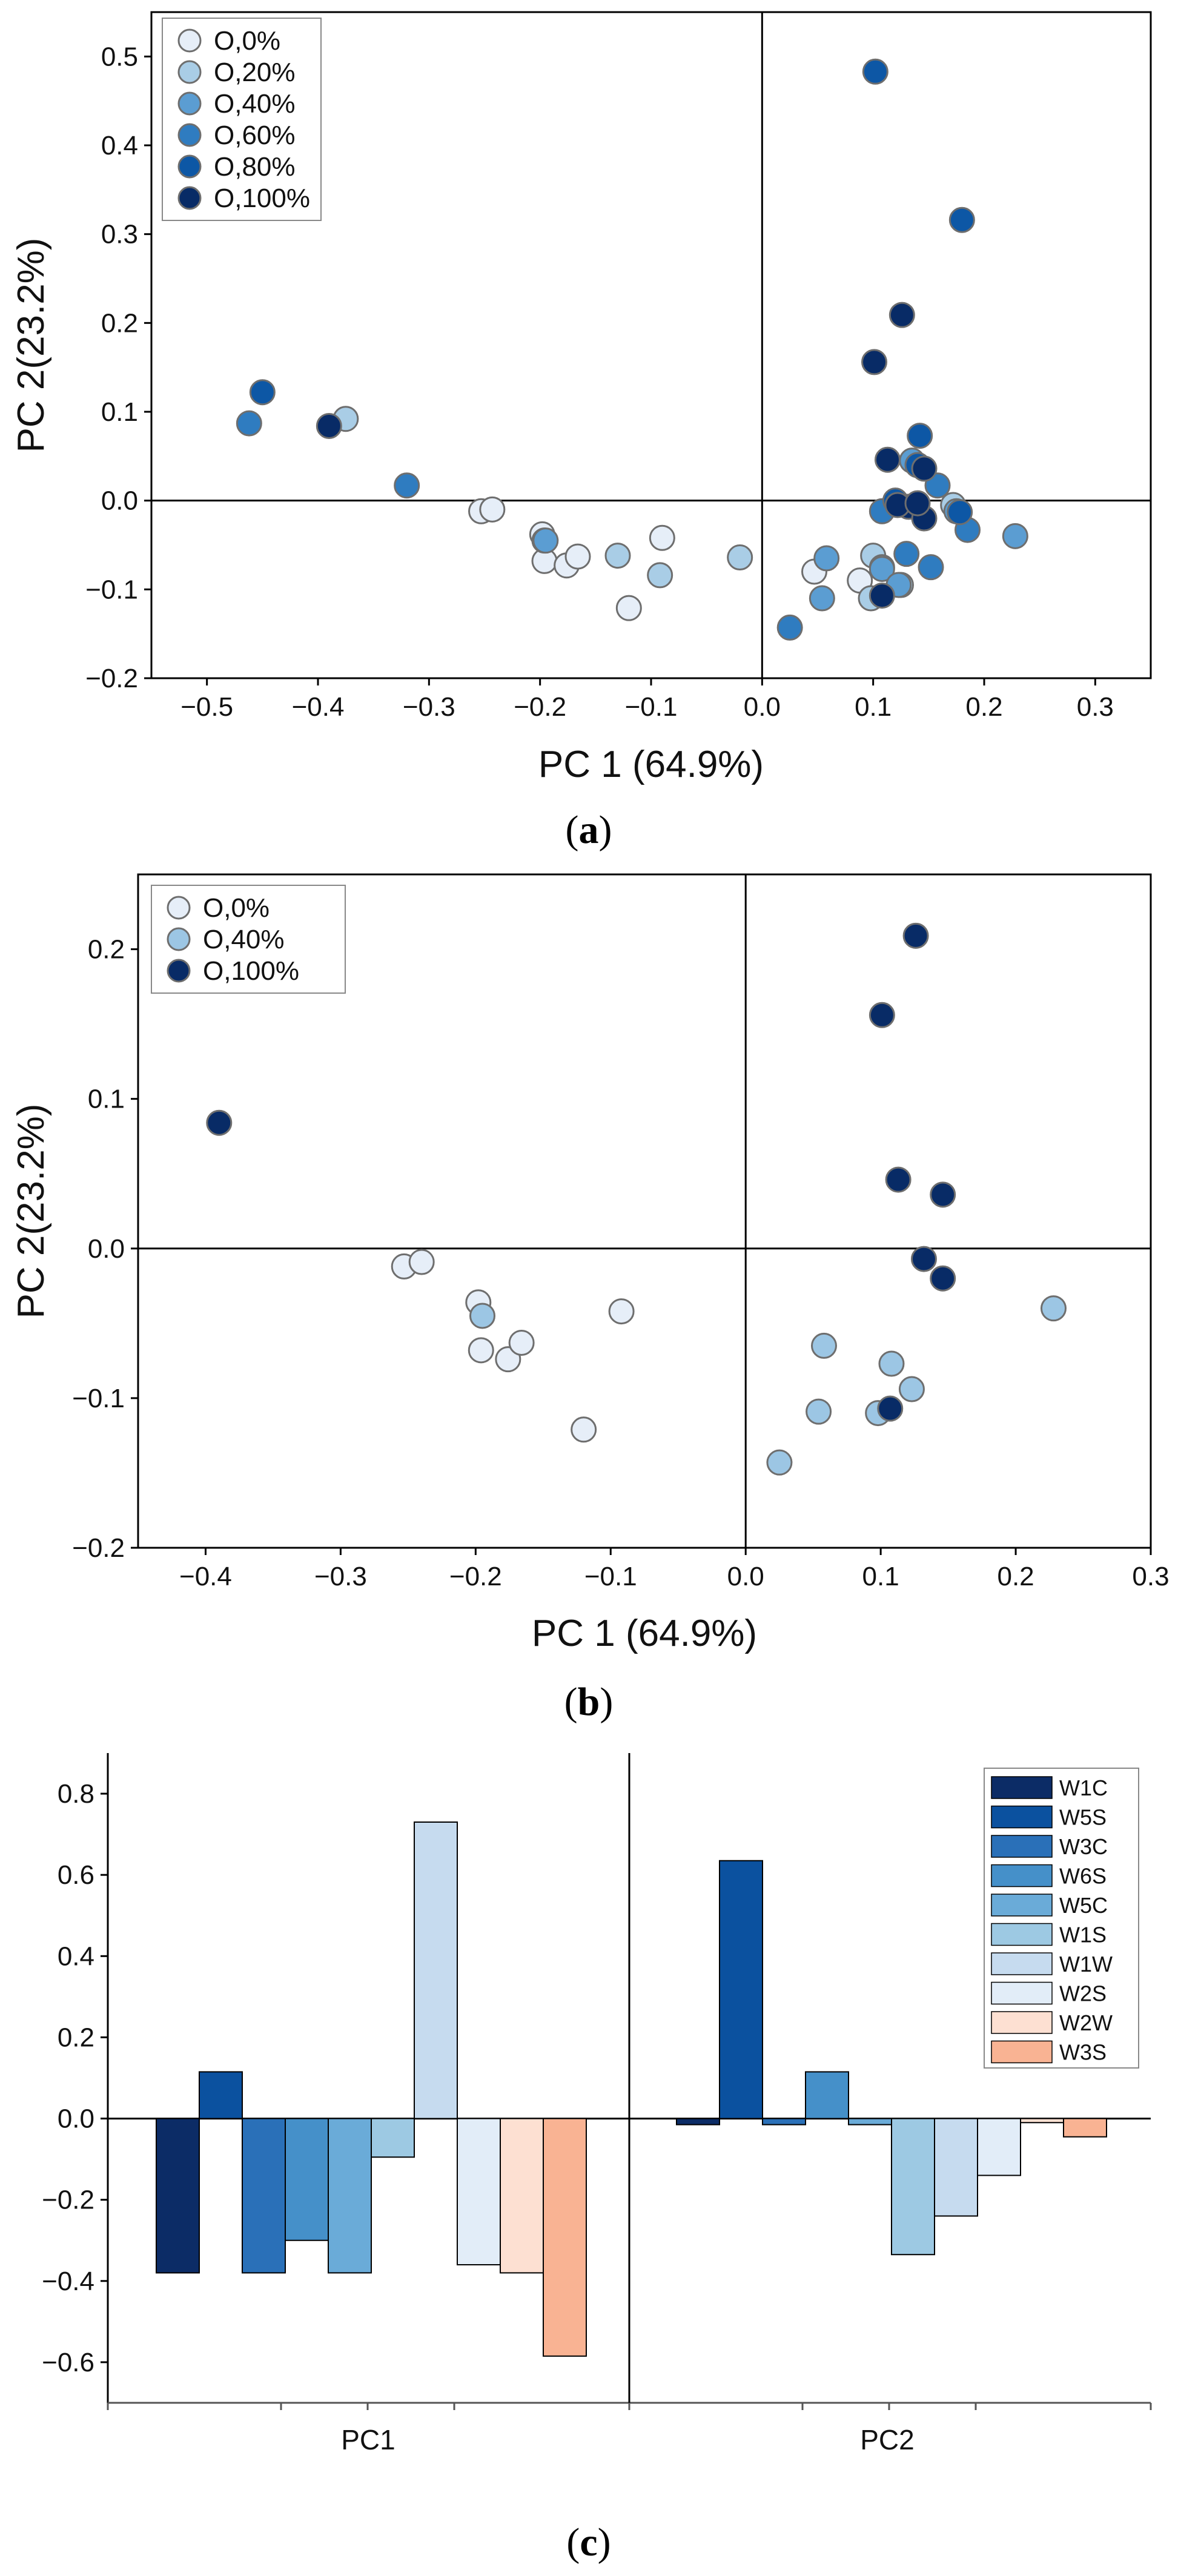 The height and width of the screenshot is (2576, 1178). What do you see at coordinates (119, 234) in the screenshot?
I see `y-tick-label: 0.3` at bounding box center [119, 234].